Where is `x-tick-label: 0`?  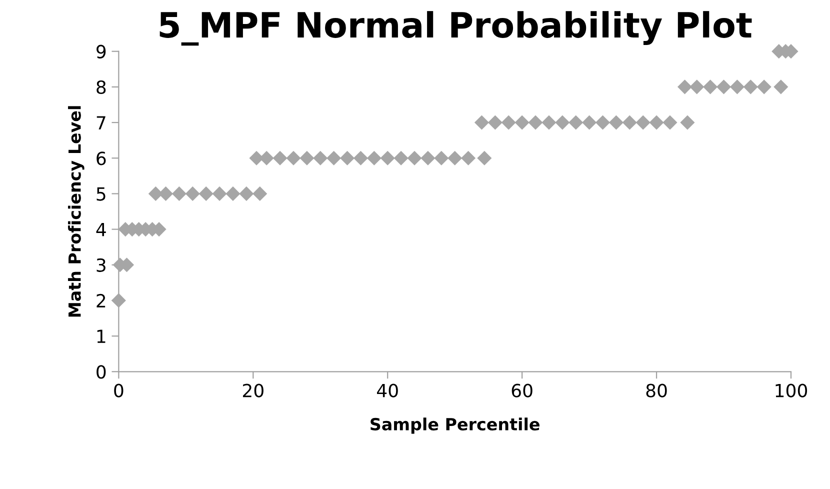 x-tick-label: 0 is located at coordinates (119, 391).